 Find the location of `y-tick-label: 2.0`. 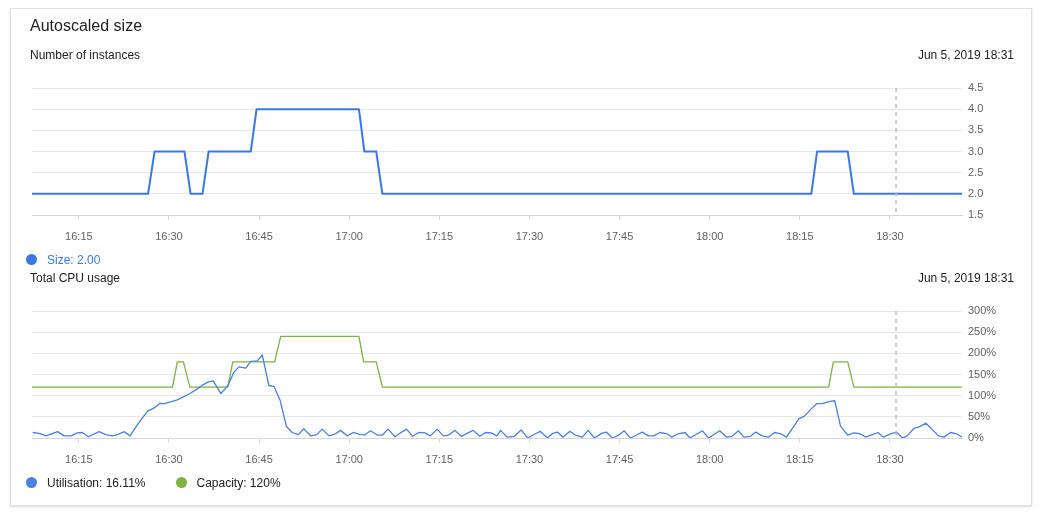

y-tick-label: 2.0 is located at coordinates (976, 192).